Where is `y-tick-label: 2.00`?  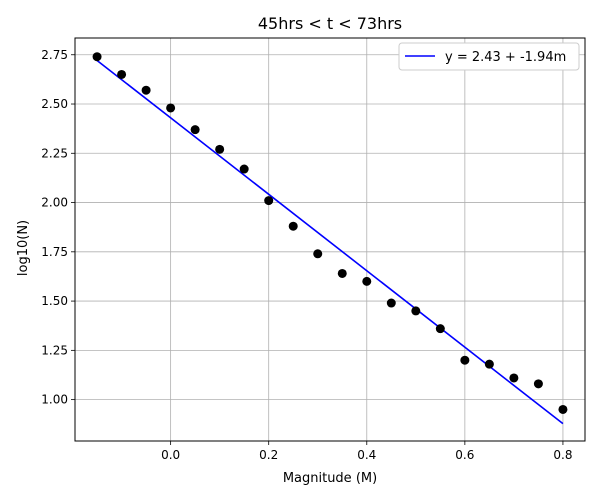 y-tick-label: 2.00 is located at coordinates (54, 203).